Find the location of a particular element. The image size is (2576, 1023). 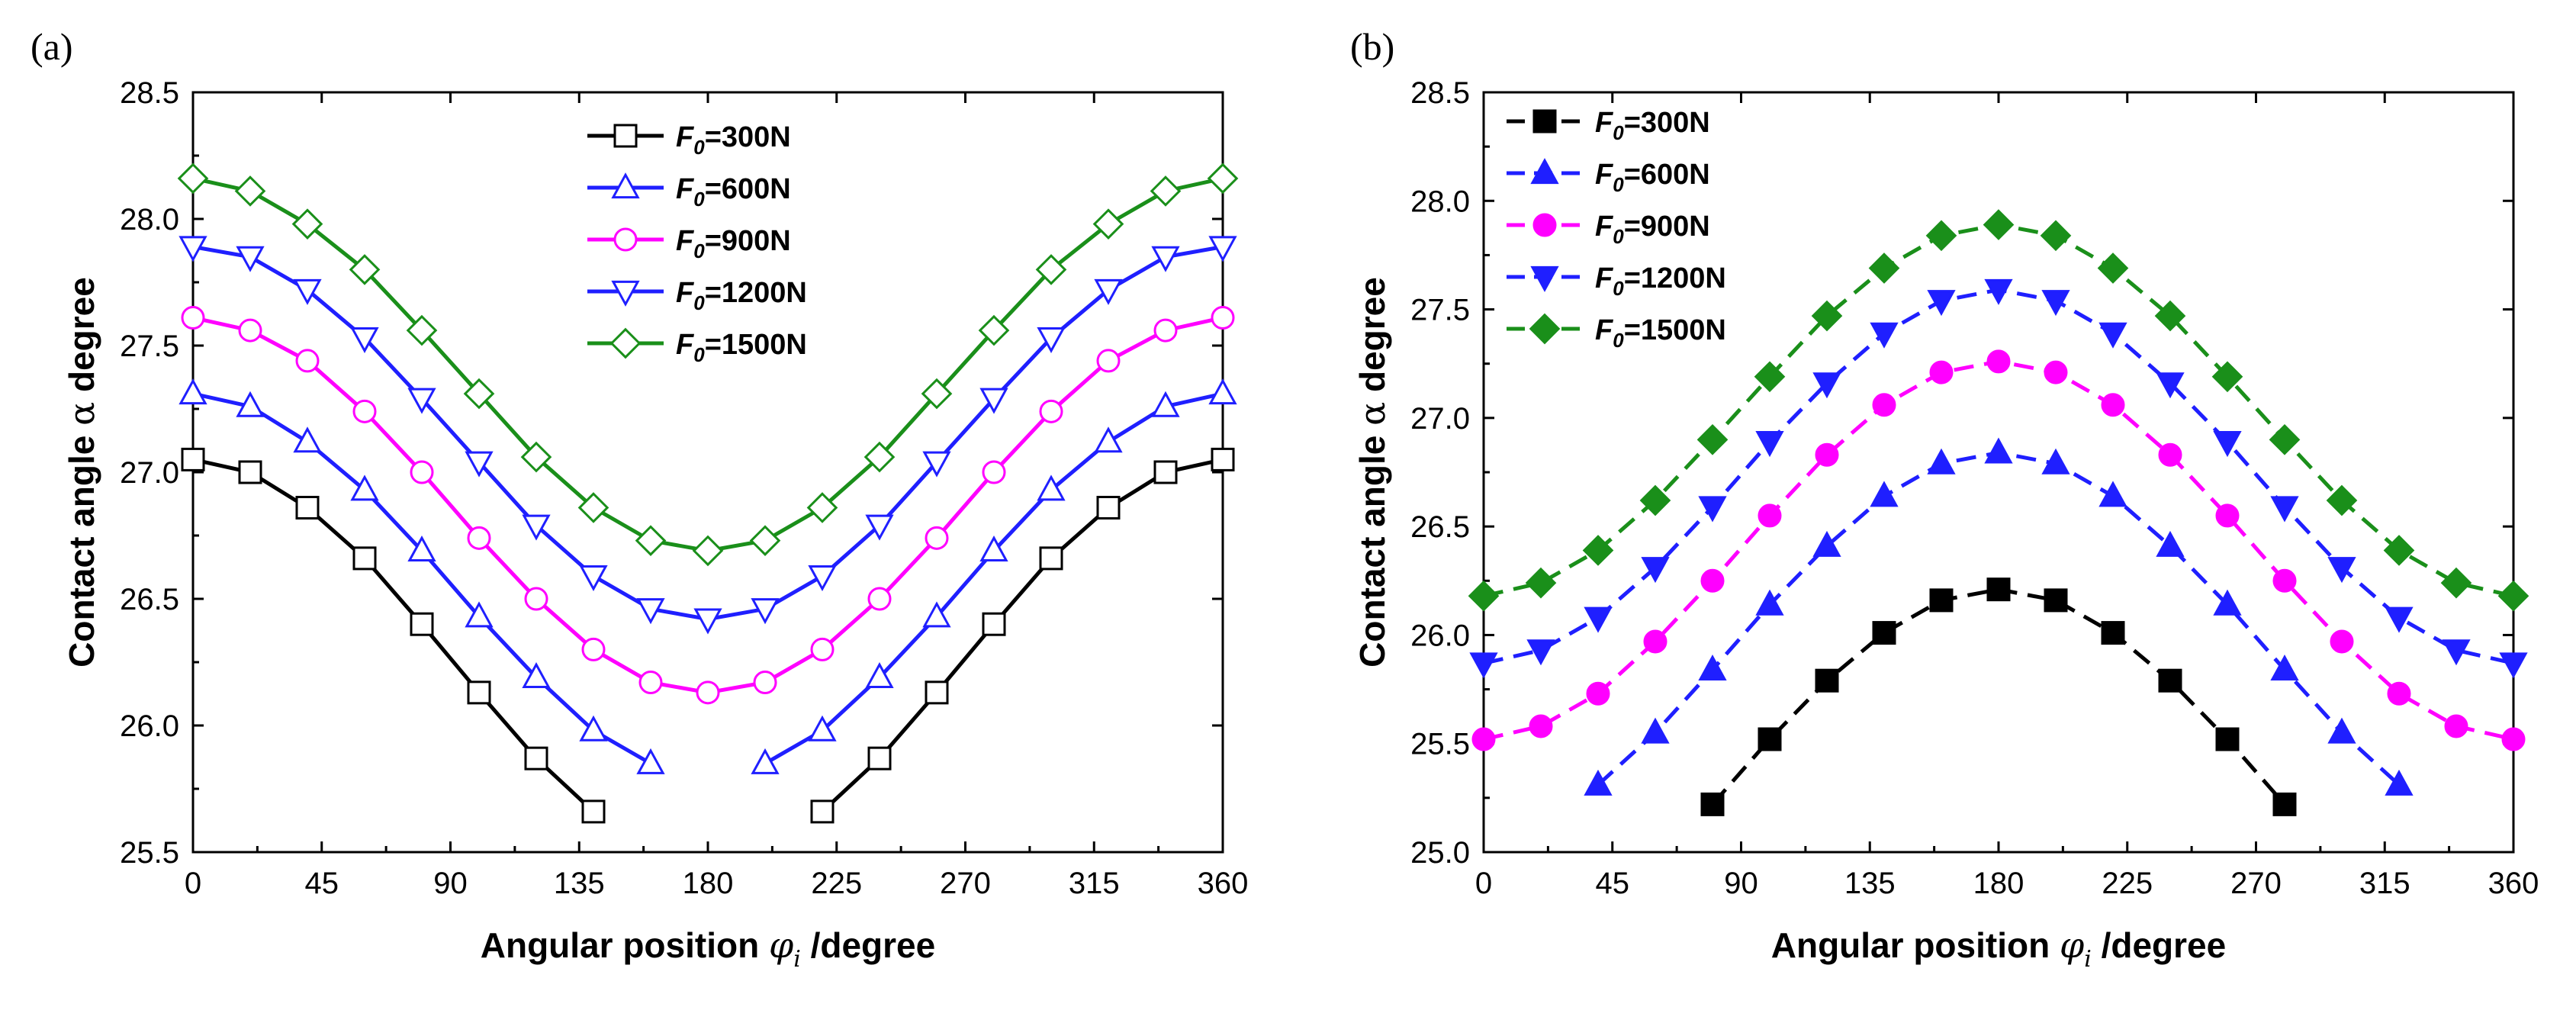

x-tick-label: 225 is located at coordinates (836, 883).